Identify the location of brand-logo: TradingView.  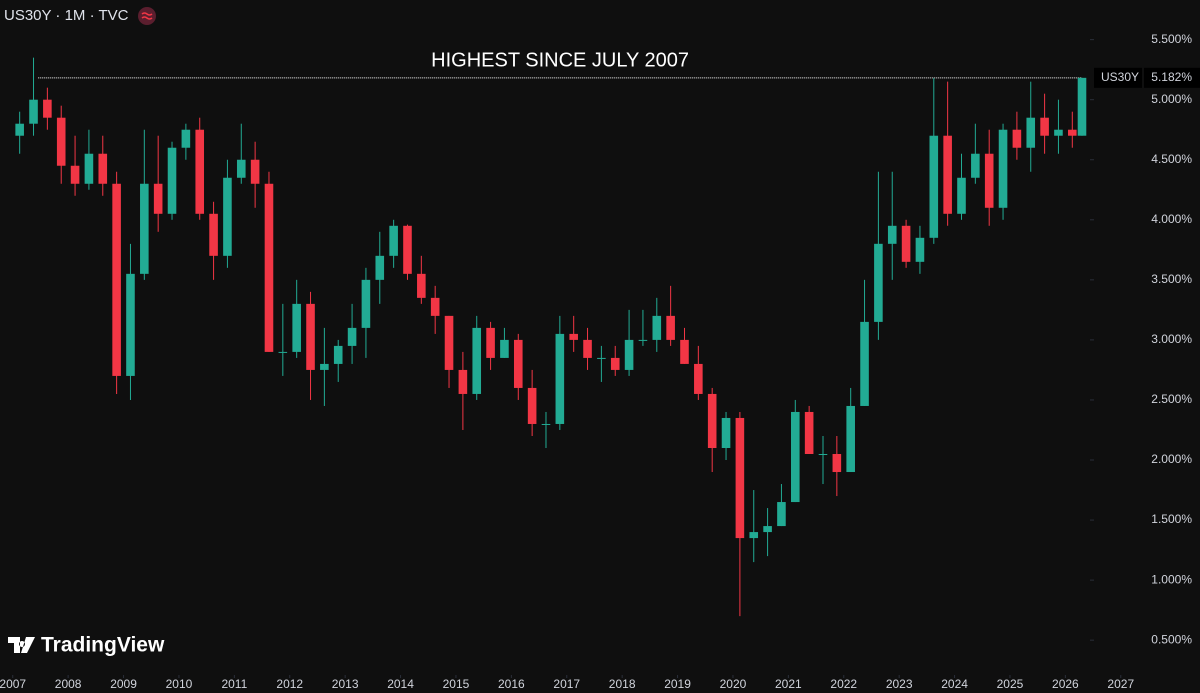
(86, 645).